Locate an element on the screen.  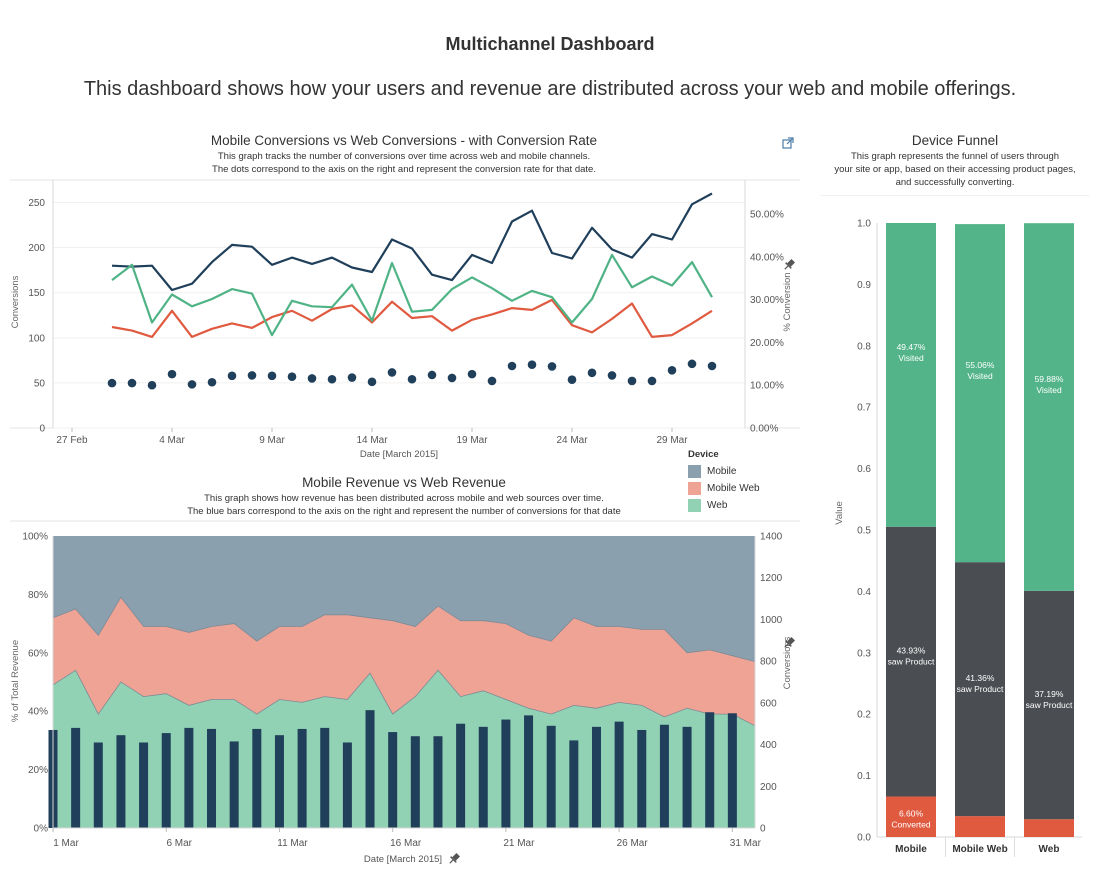
revenue-chart-title: Mobile Revenue vs Web Revenue is located at coordinates (404, 482).